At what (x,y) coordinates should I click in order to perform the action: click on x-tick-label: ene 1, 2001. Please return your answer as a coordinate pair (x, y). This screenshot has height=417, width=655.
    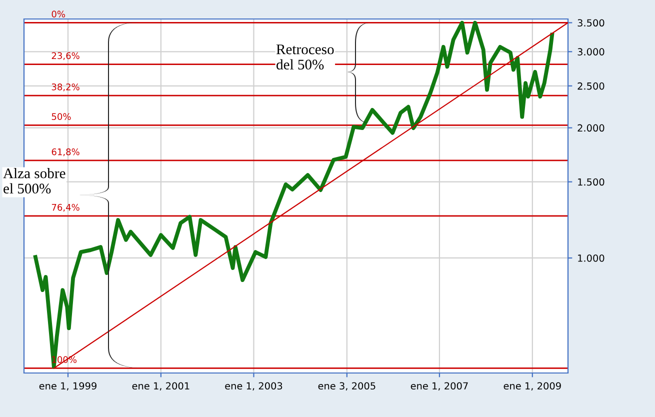
    Looking at the image, I should click on (161, 386).